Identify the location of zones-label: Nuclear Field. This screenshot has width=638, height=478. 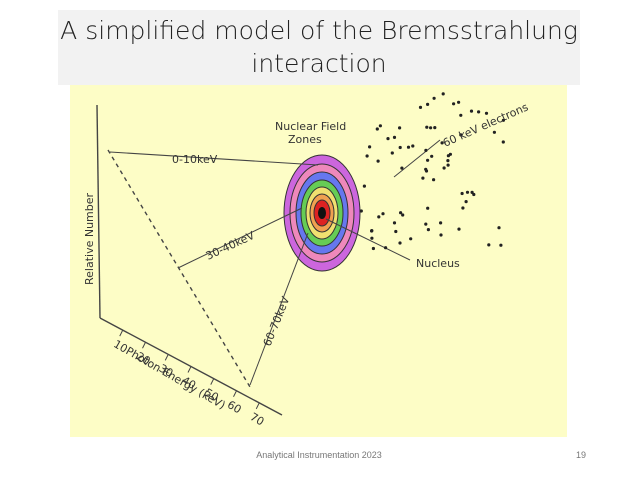
(310, 126).